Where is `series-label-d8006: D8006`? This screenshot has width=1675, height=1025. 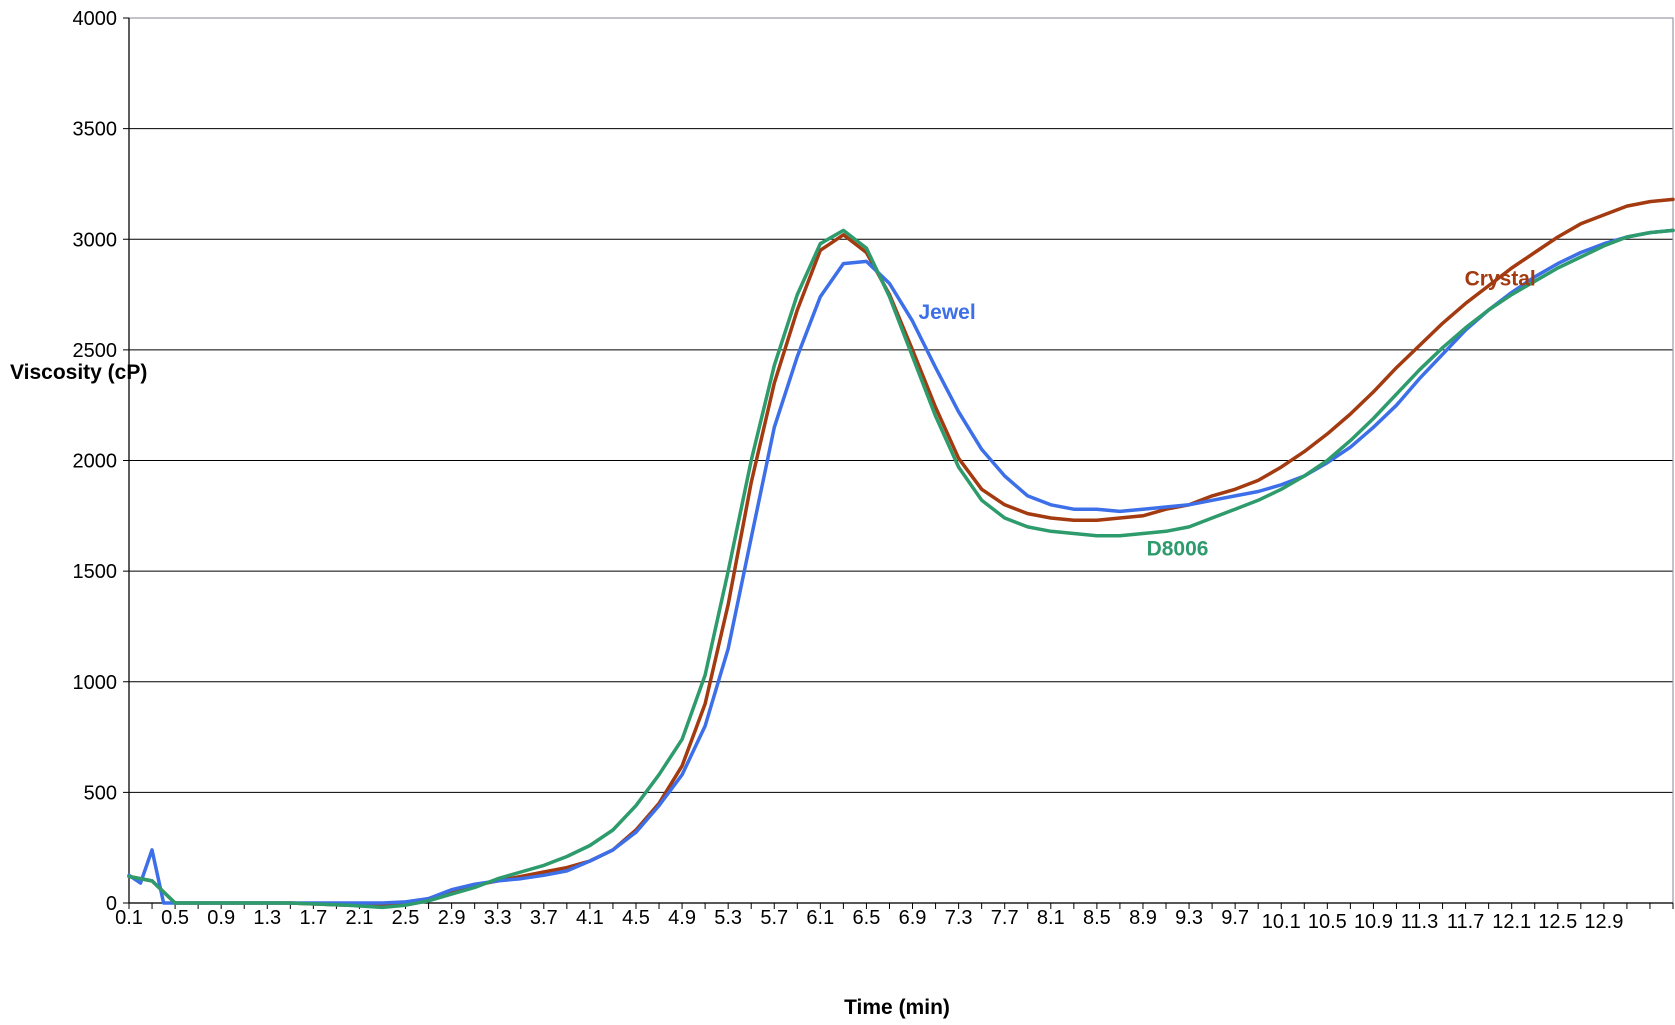
series-label-d8006: D8006 is located at coordinates (1178, 549).